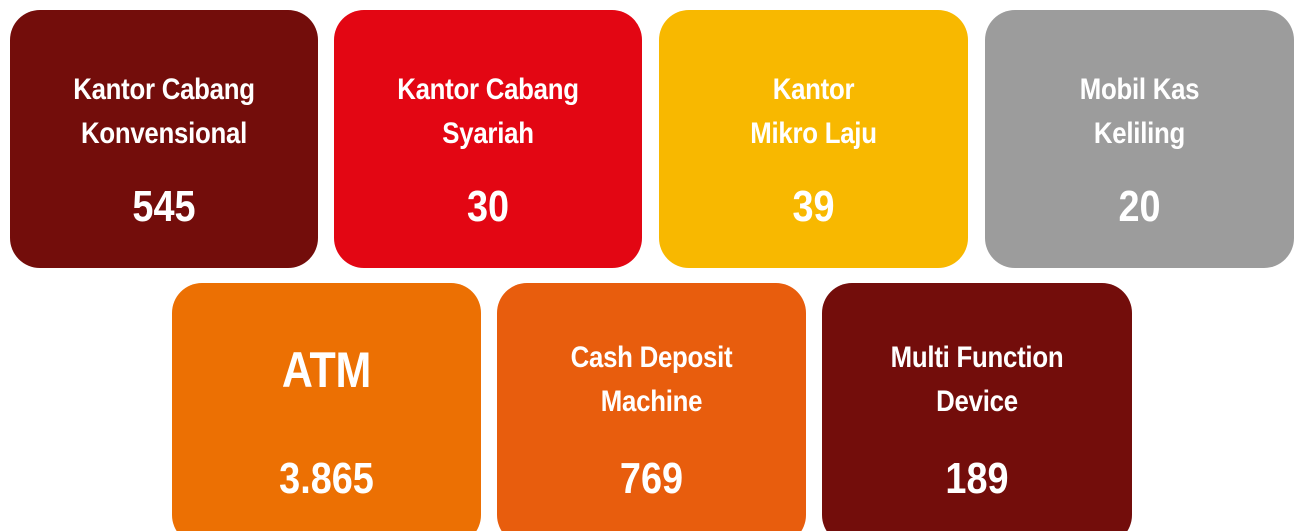 The width and height of the screenshot is (1302, 531). I want to click on stat-card: Multi Function Device 189, so click(977, 407).